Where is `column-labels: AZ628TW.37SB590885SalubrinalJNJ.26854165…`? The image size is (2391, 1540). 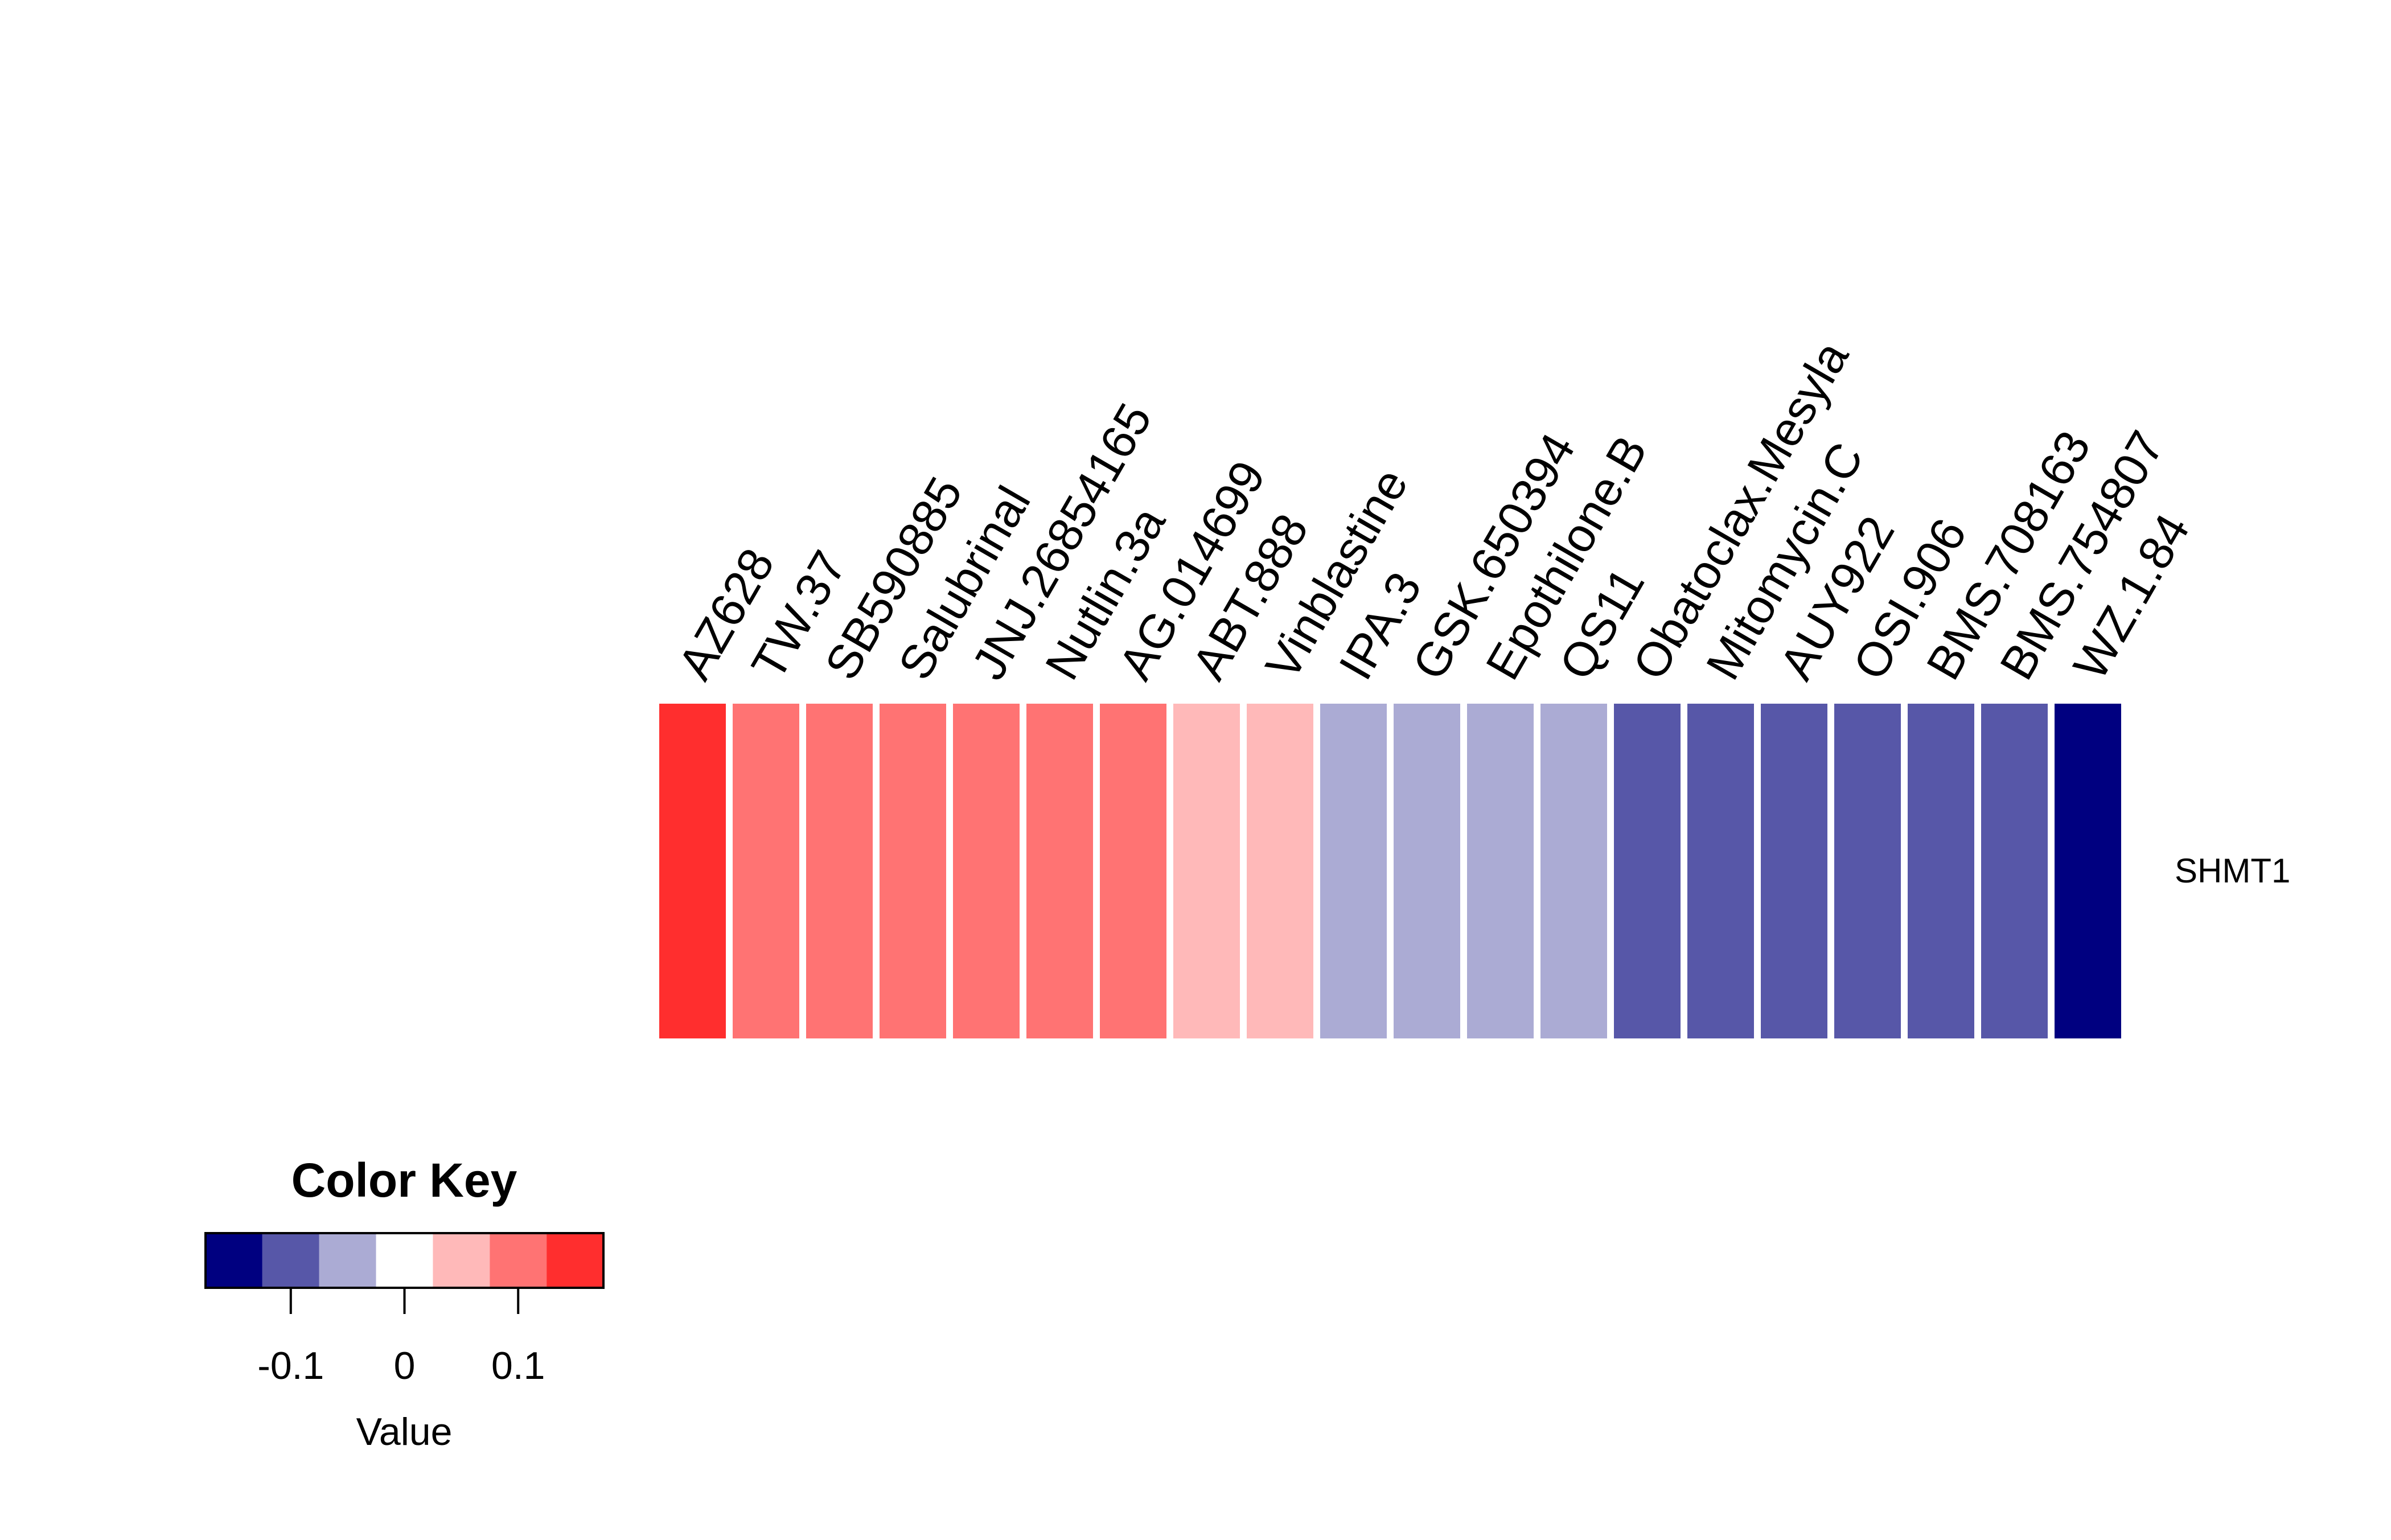 column-labels: AZ628TW.37SB590885SalubrinalJNJ.26854165… is located at coordinates (1434, 510).